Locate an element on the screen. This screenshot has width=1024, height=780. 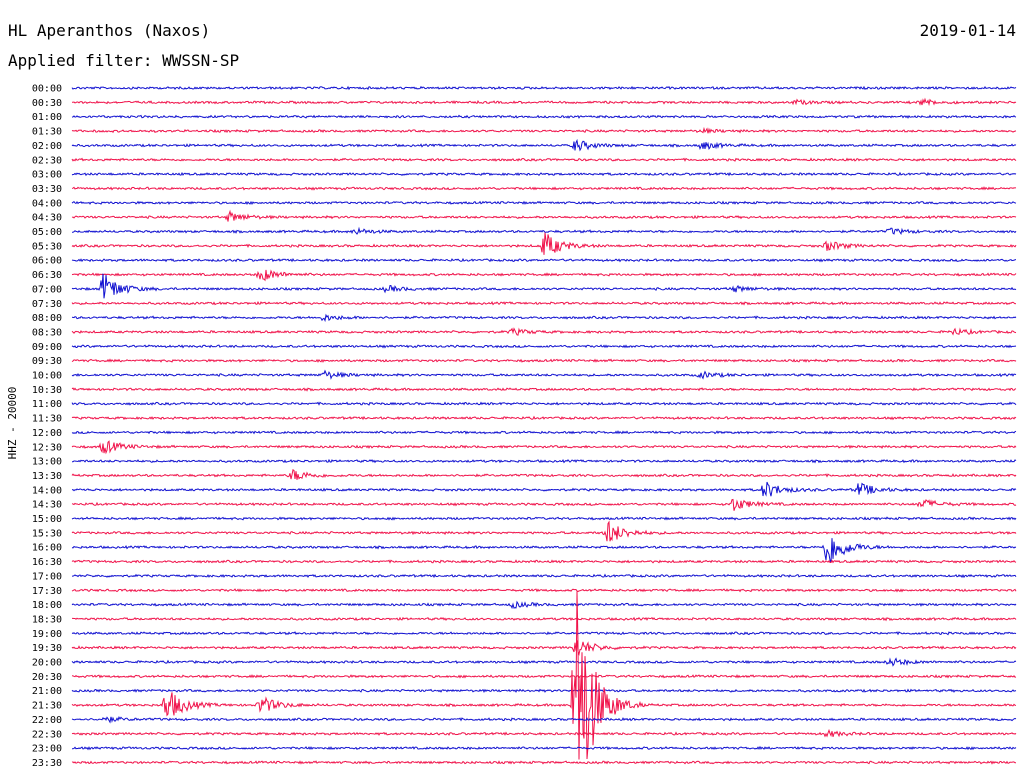
time-label: 11:30 is located at coordinates (47, 419).